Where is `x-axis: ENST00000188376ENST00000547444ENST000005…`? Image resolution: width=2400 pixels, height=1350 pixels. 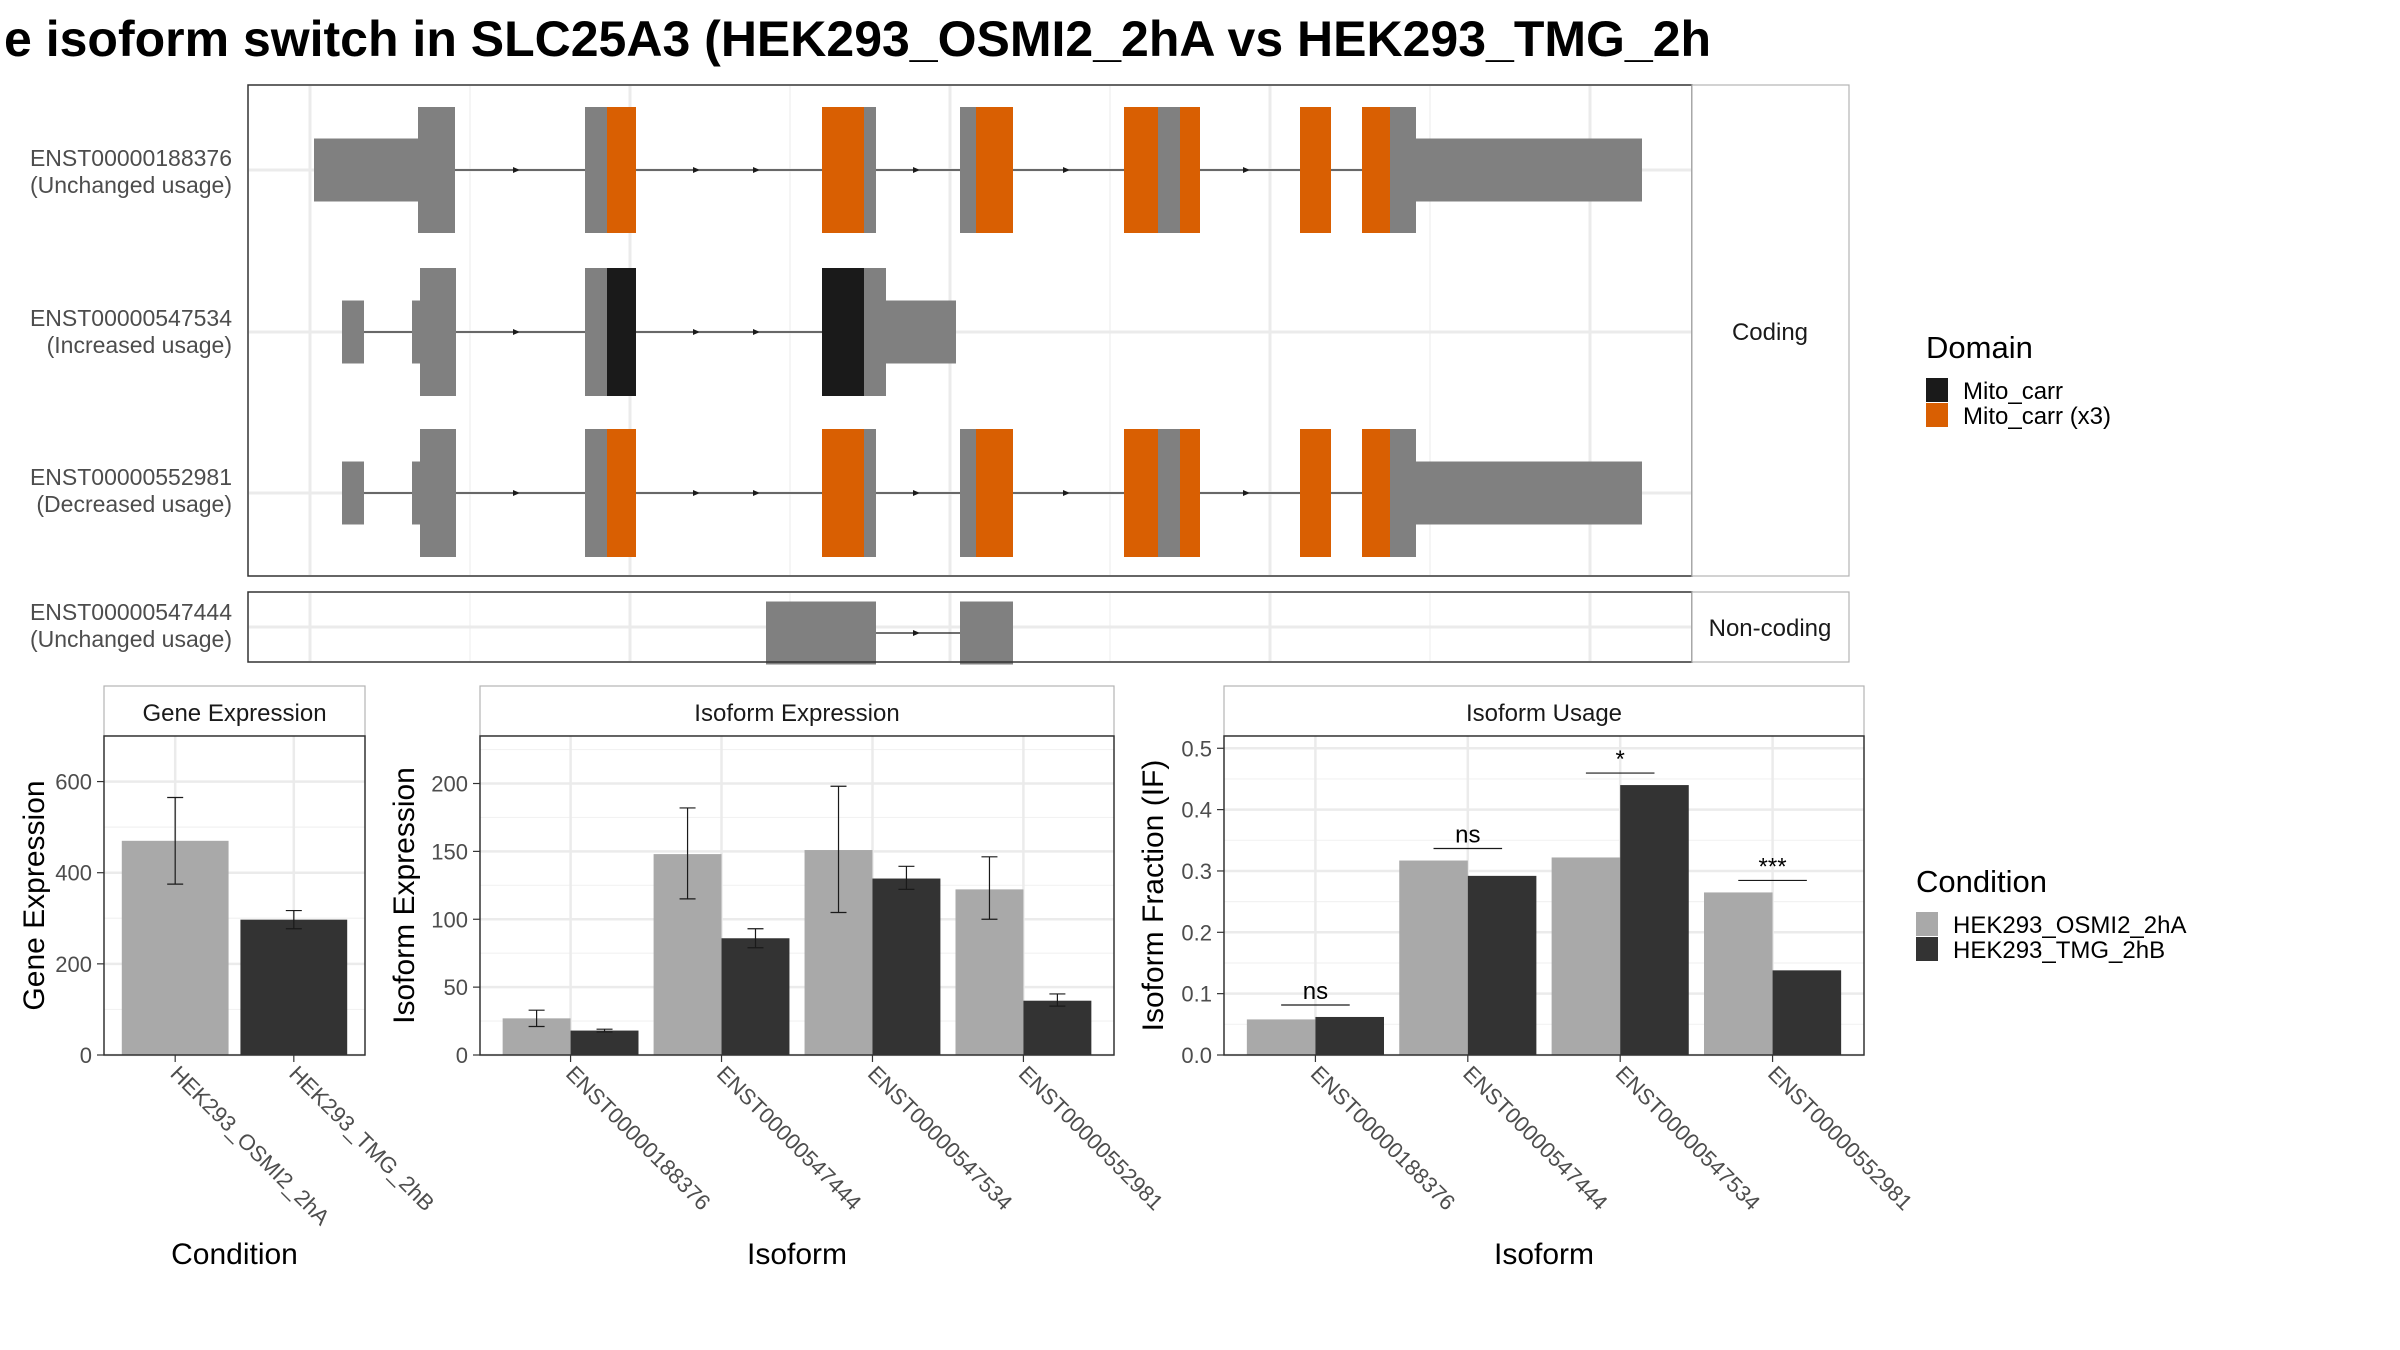
x-axis: ENST00000188376ENST00000547444ENST000005… is located at coordinates (864, 1163).